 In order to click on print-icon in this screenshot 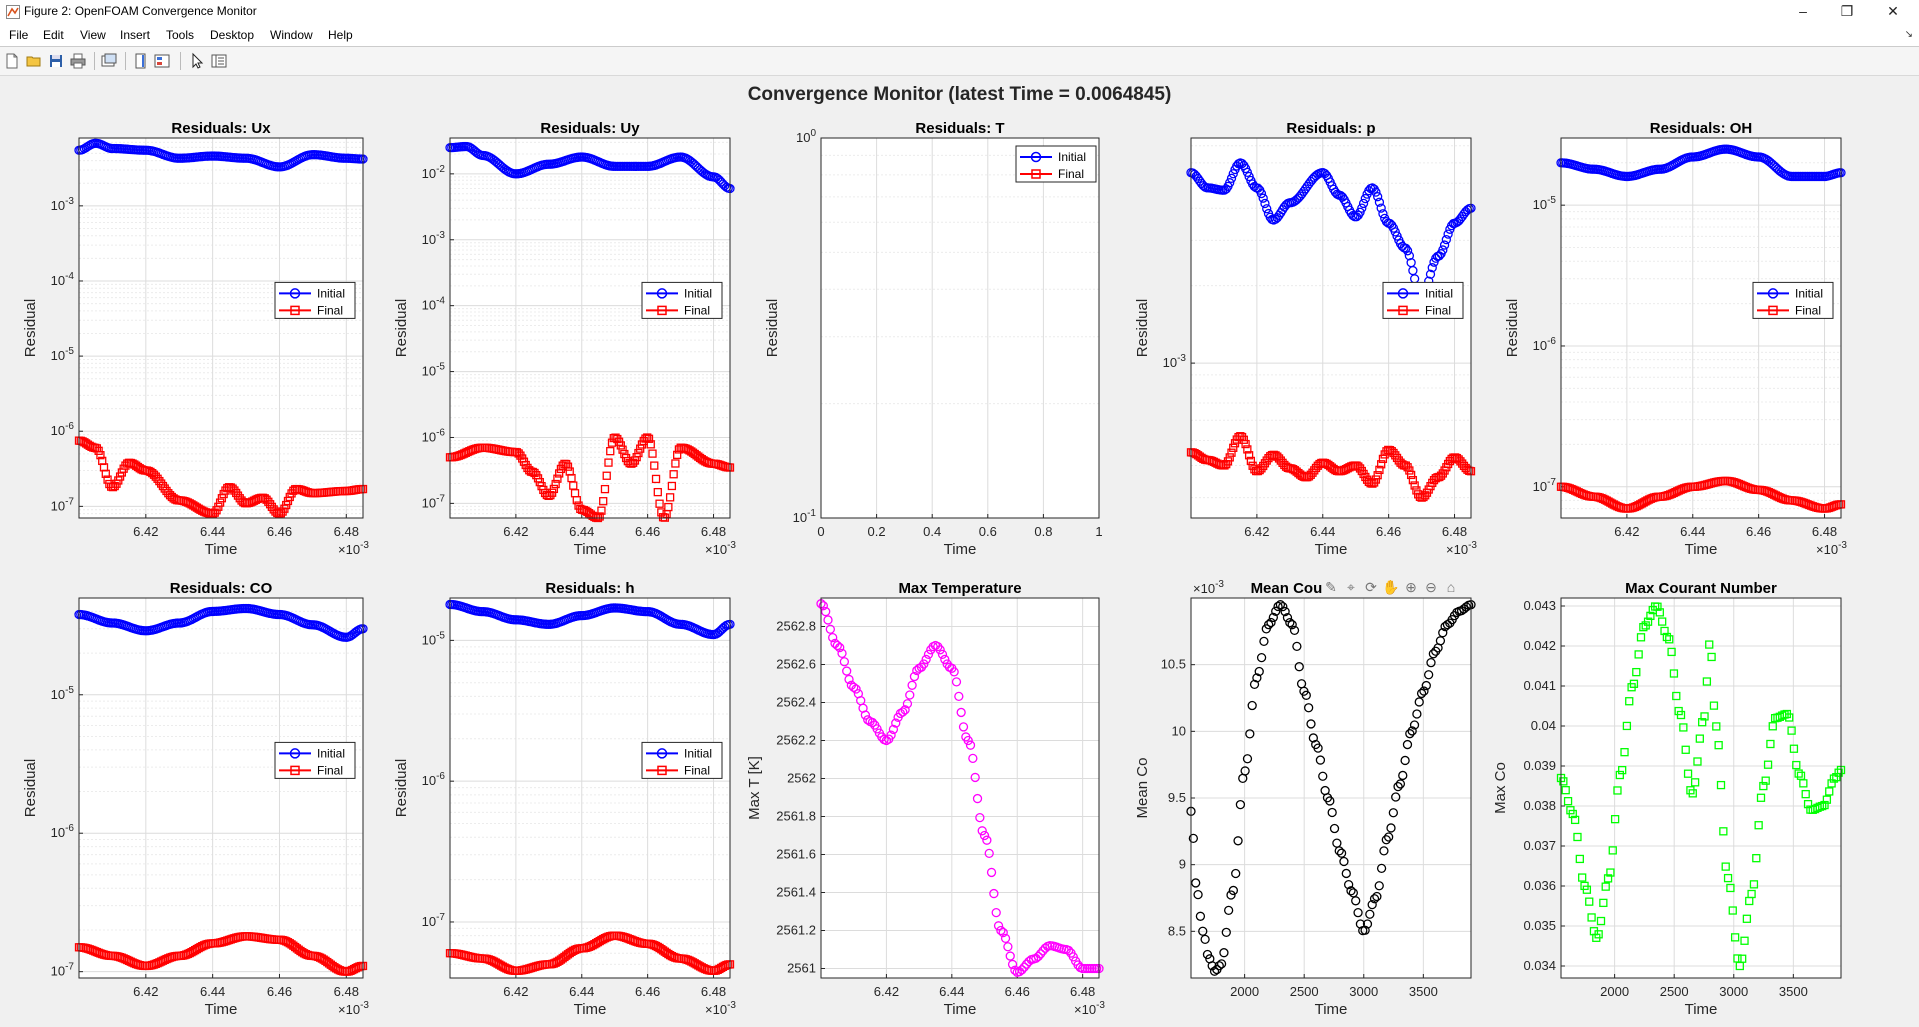, I will do `click(78, 61)`.